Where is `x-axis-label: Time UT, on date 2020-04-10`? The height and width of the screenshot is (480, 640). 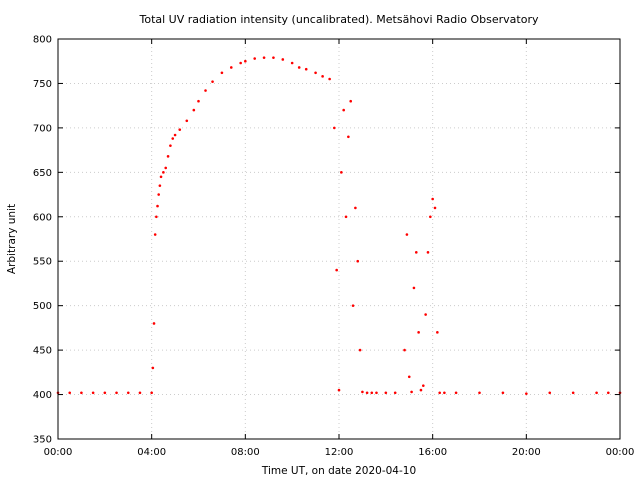
x-axis-label: Time UT, on date 2020-04-10 is located at coordinates (338, 471).